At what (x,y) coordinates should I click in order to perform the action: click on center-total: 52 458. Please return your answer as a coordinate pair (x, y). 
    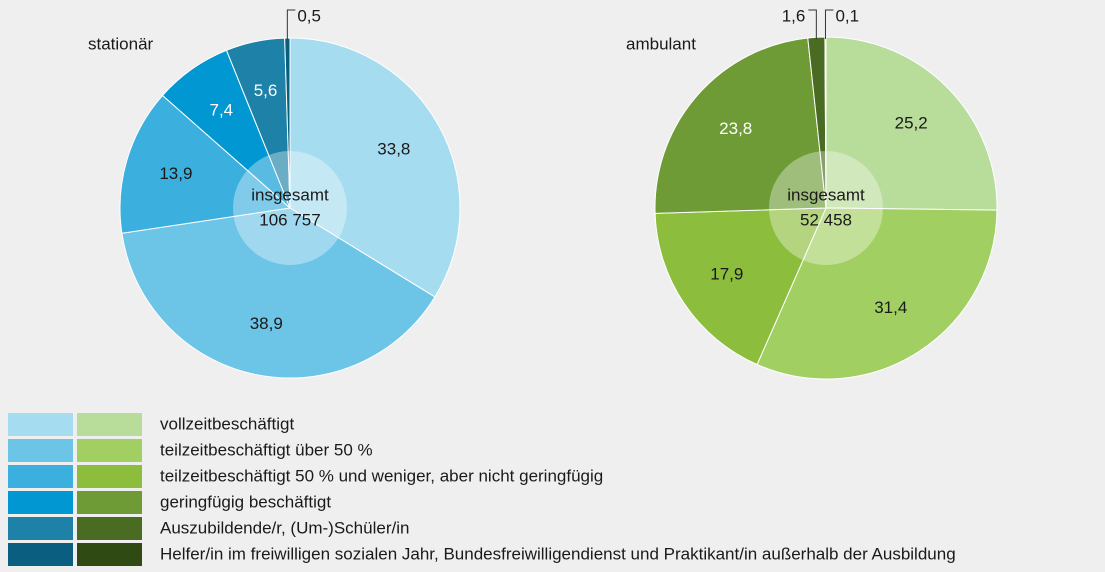
    Looking at the image, I should click on (826, 219).